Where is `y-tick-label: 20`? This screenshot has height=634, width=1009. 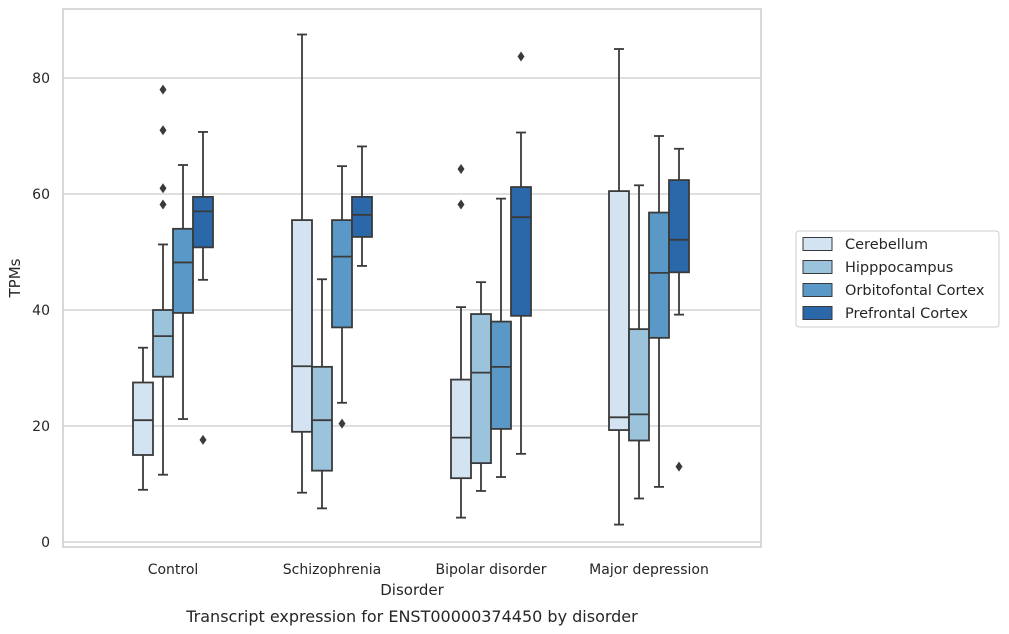
y-tick-label: 20 is located at coordinates (41, 427).